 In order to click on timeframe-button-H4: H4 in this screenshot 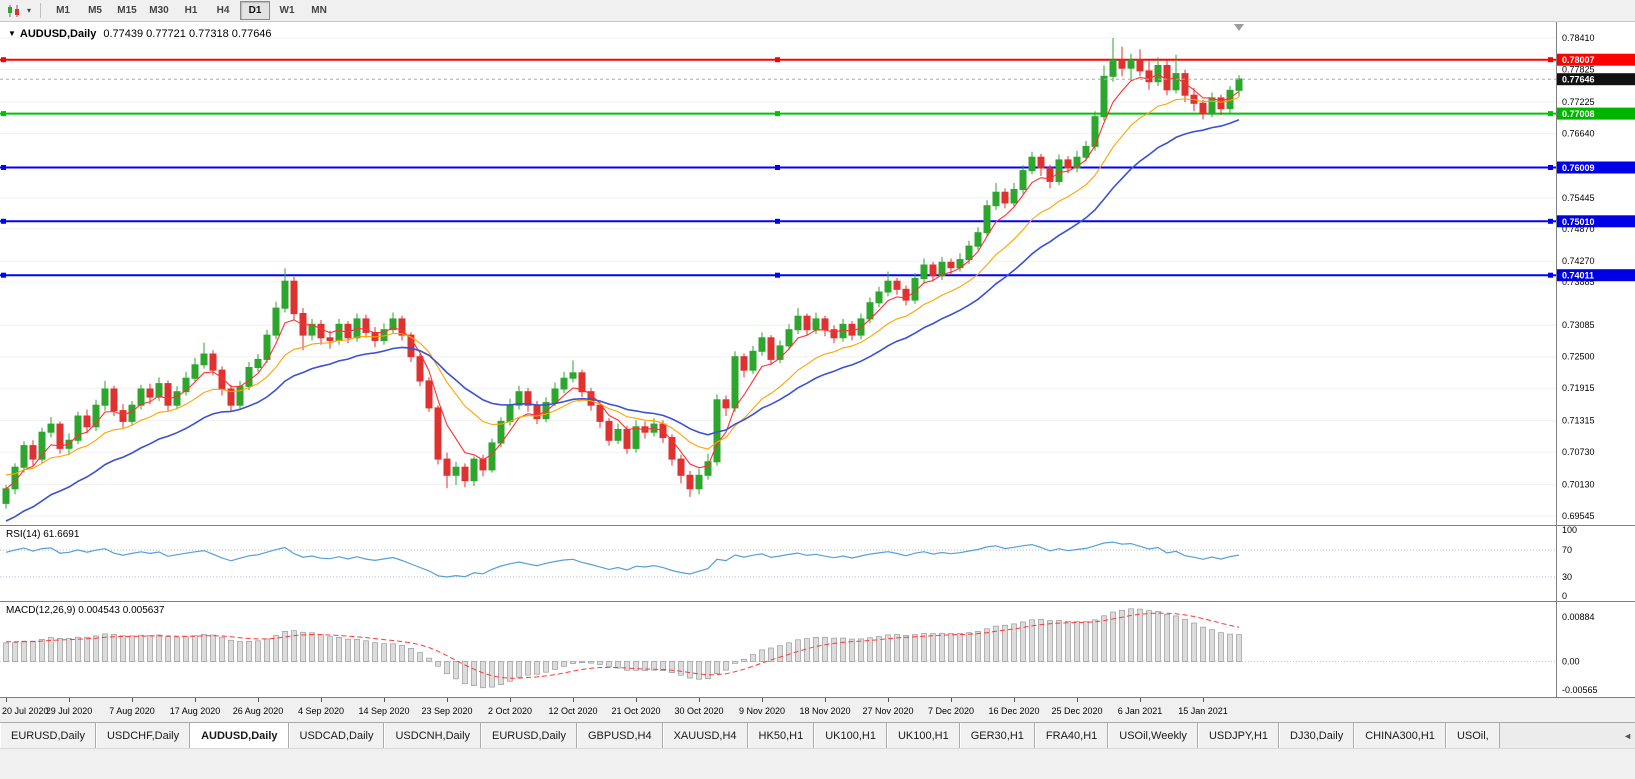, I will do `click(223, 10)`.